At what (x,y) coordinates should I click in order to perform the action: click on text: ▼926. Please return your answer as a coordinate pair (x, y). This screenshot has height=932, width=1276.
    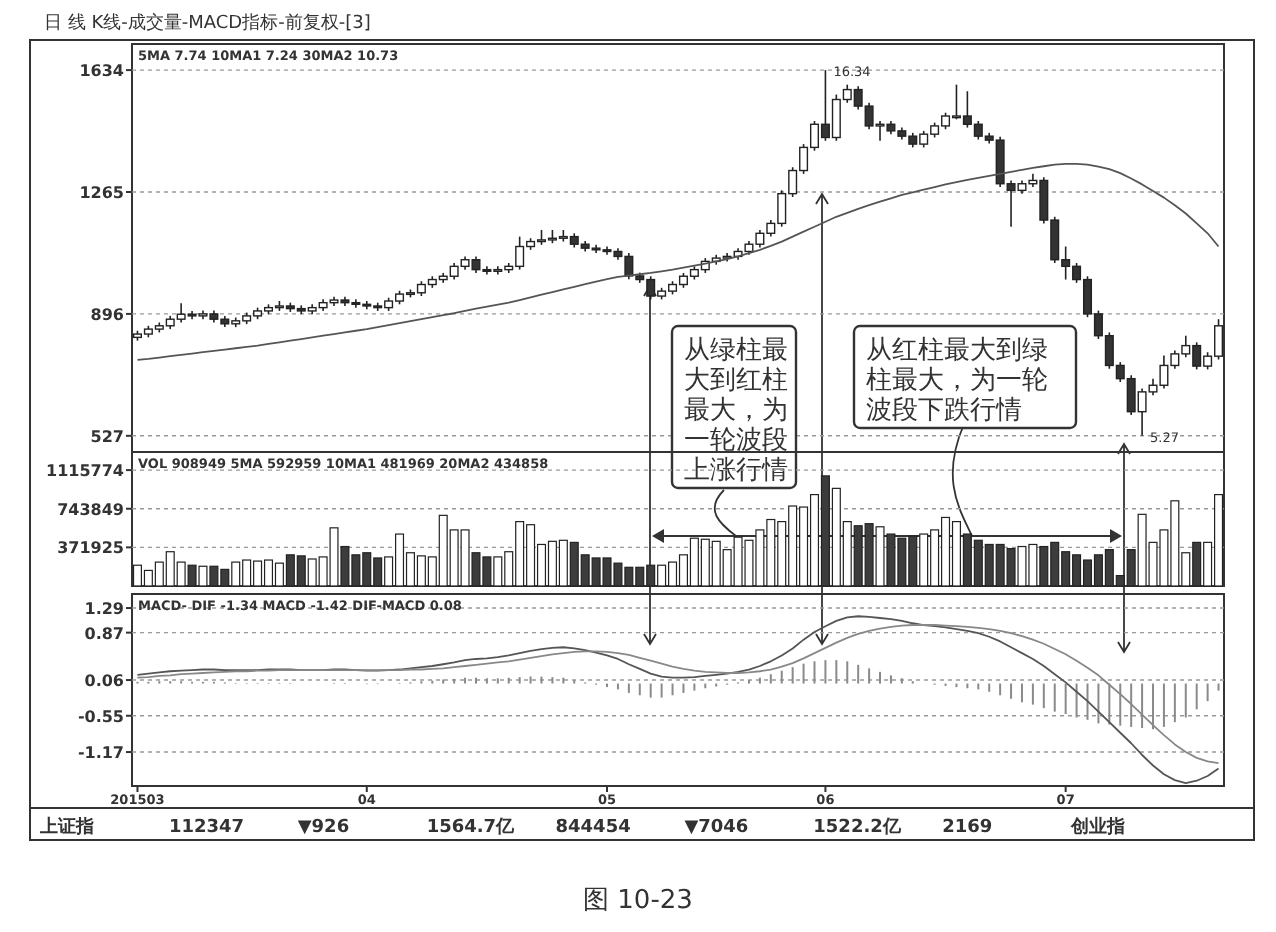
    Looking at the image, I should click on (323, 828).